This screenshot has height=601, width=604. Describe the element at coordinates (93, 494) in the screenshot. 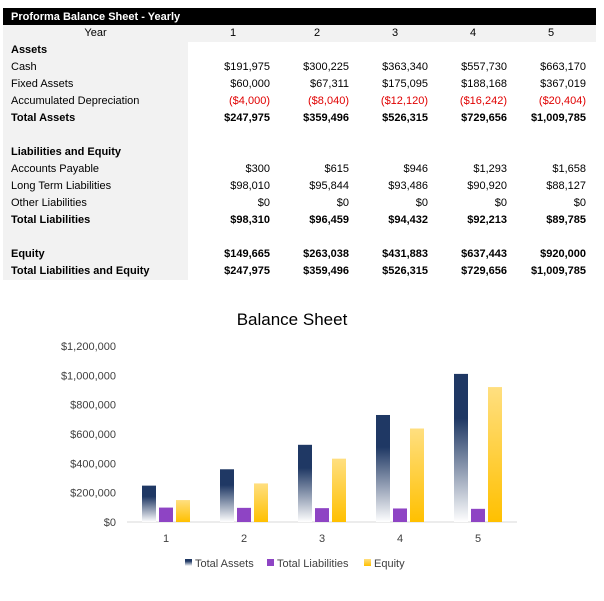

I see `y-tick-label: $200,000` at that location.